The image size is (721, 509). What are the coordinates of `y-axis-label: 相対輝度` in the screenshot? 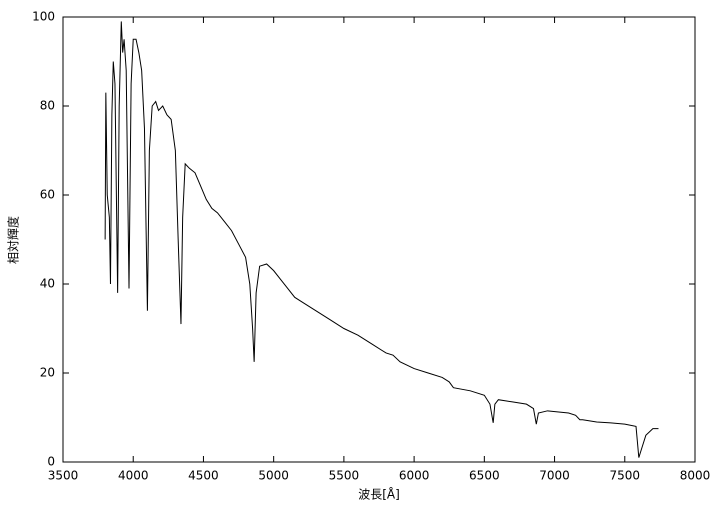 It's located at (13, 240).